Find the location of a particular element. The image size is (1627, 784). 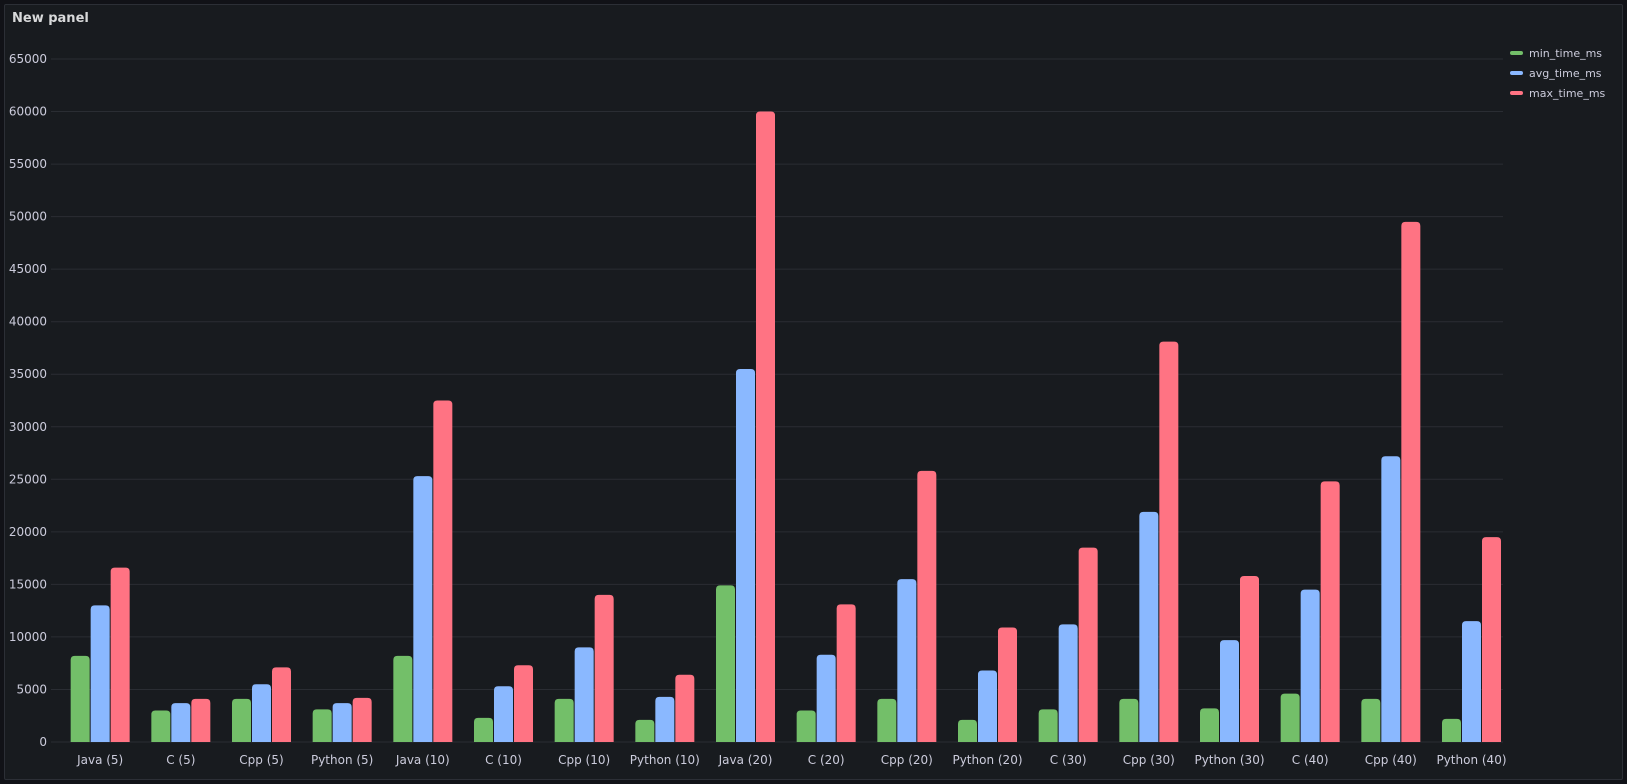

y-tick-label: 5000 is located at coordinates (31, 689).